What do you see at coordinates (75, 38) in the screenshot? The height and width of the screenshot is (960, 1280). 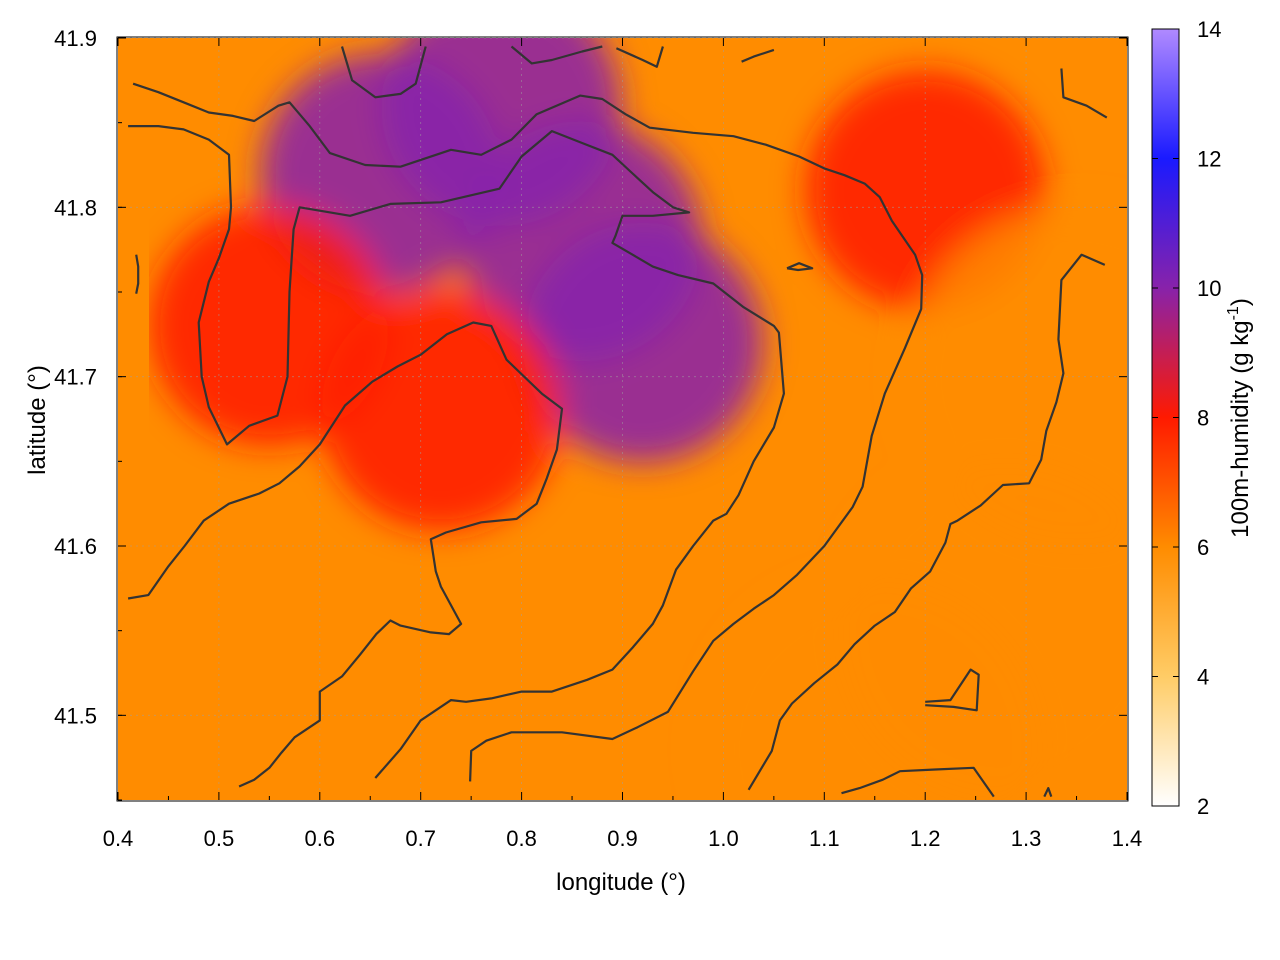 I see `y-tick-label: 41.9` at bounding box center [75, 38].